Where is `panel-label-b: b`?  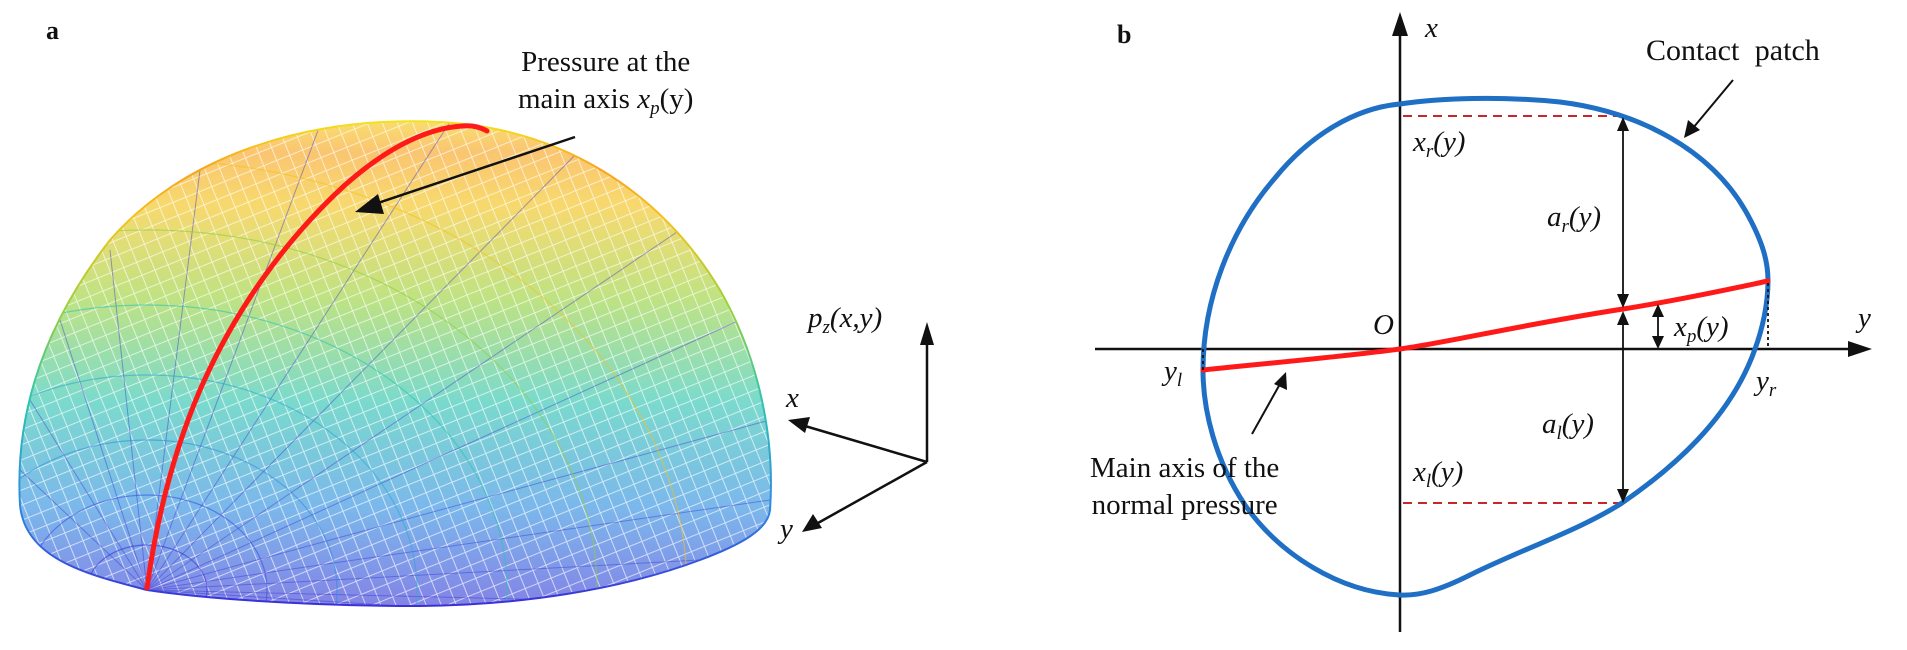 panel-label-b: b is located at coordinates (1124, 34).